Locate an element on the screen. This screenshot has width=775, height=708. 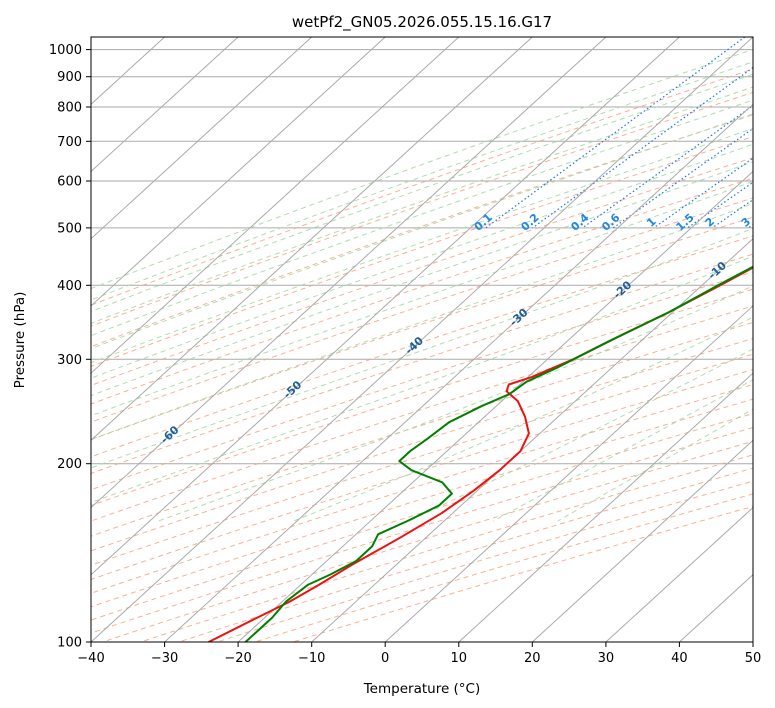
x-tick-label: 30 is located at coordinates (606, 658).